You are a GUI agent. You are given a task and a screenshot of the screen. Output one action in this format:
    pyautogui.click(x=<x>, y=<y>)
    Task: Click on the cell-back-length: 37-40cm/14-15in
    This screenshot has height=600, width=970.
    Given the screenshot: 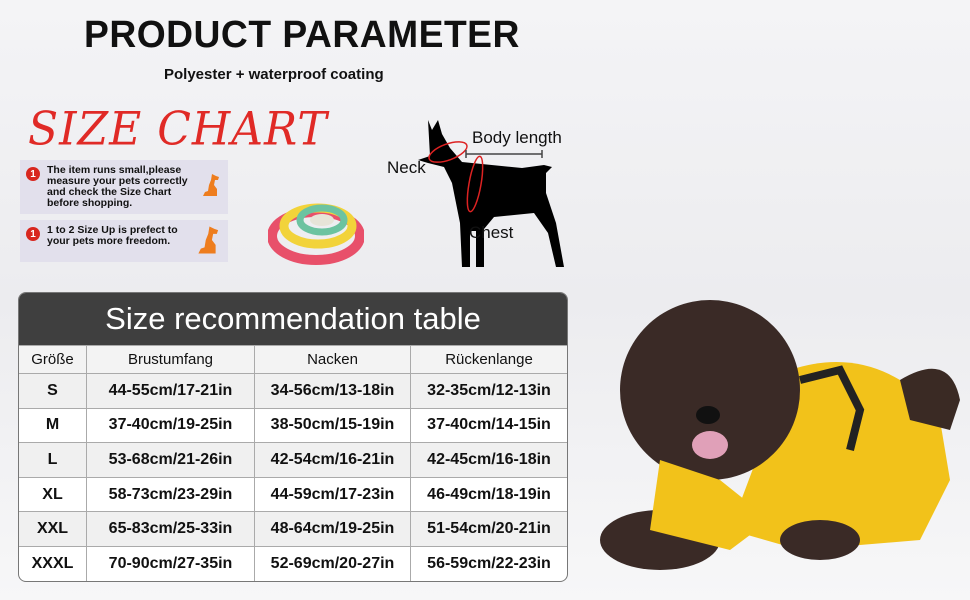 What is the action you would take?
    pyautogui.click(x=489, y=425)
    